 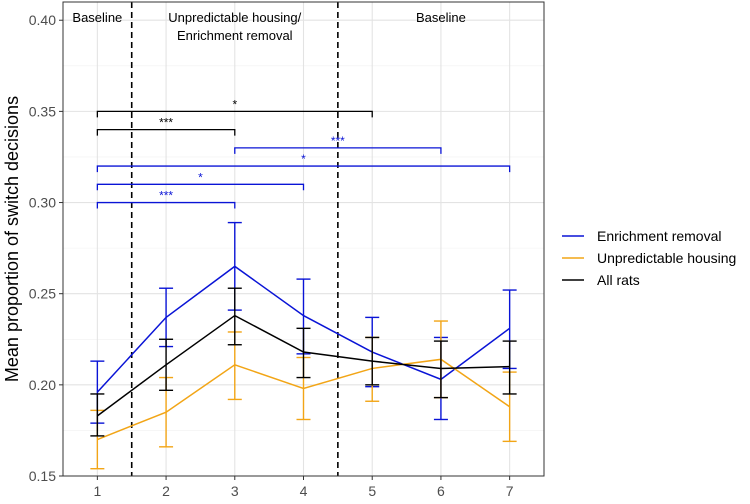 I want to click on x-tick-label: 3, so click(x=235, y=491).